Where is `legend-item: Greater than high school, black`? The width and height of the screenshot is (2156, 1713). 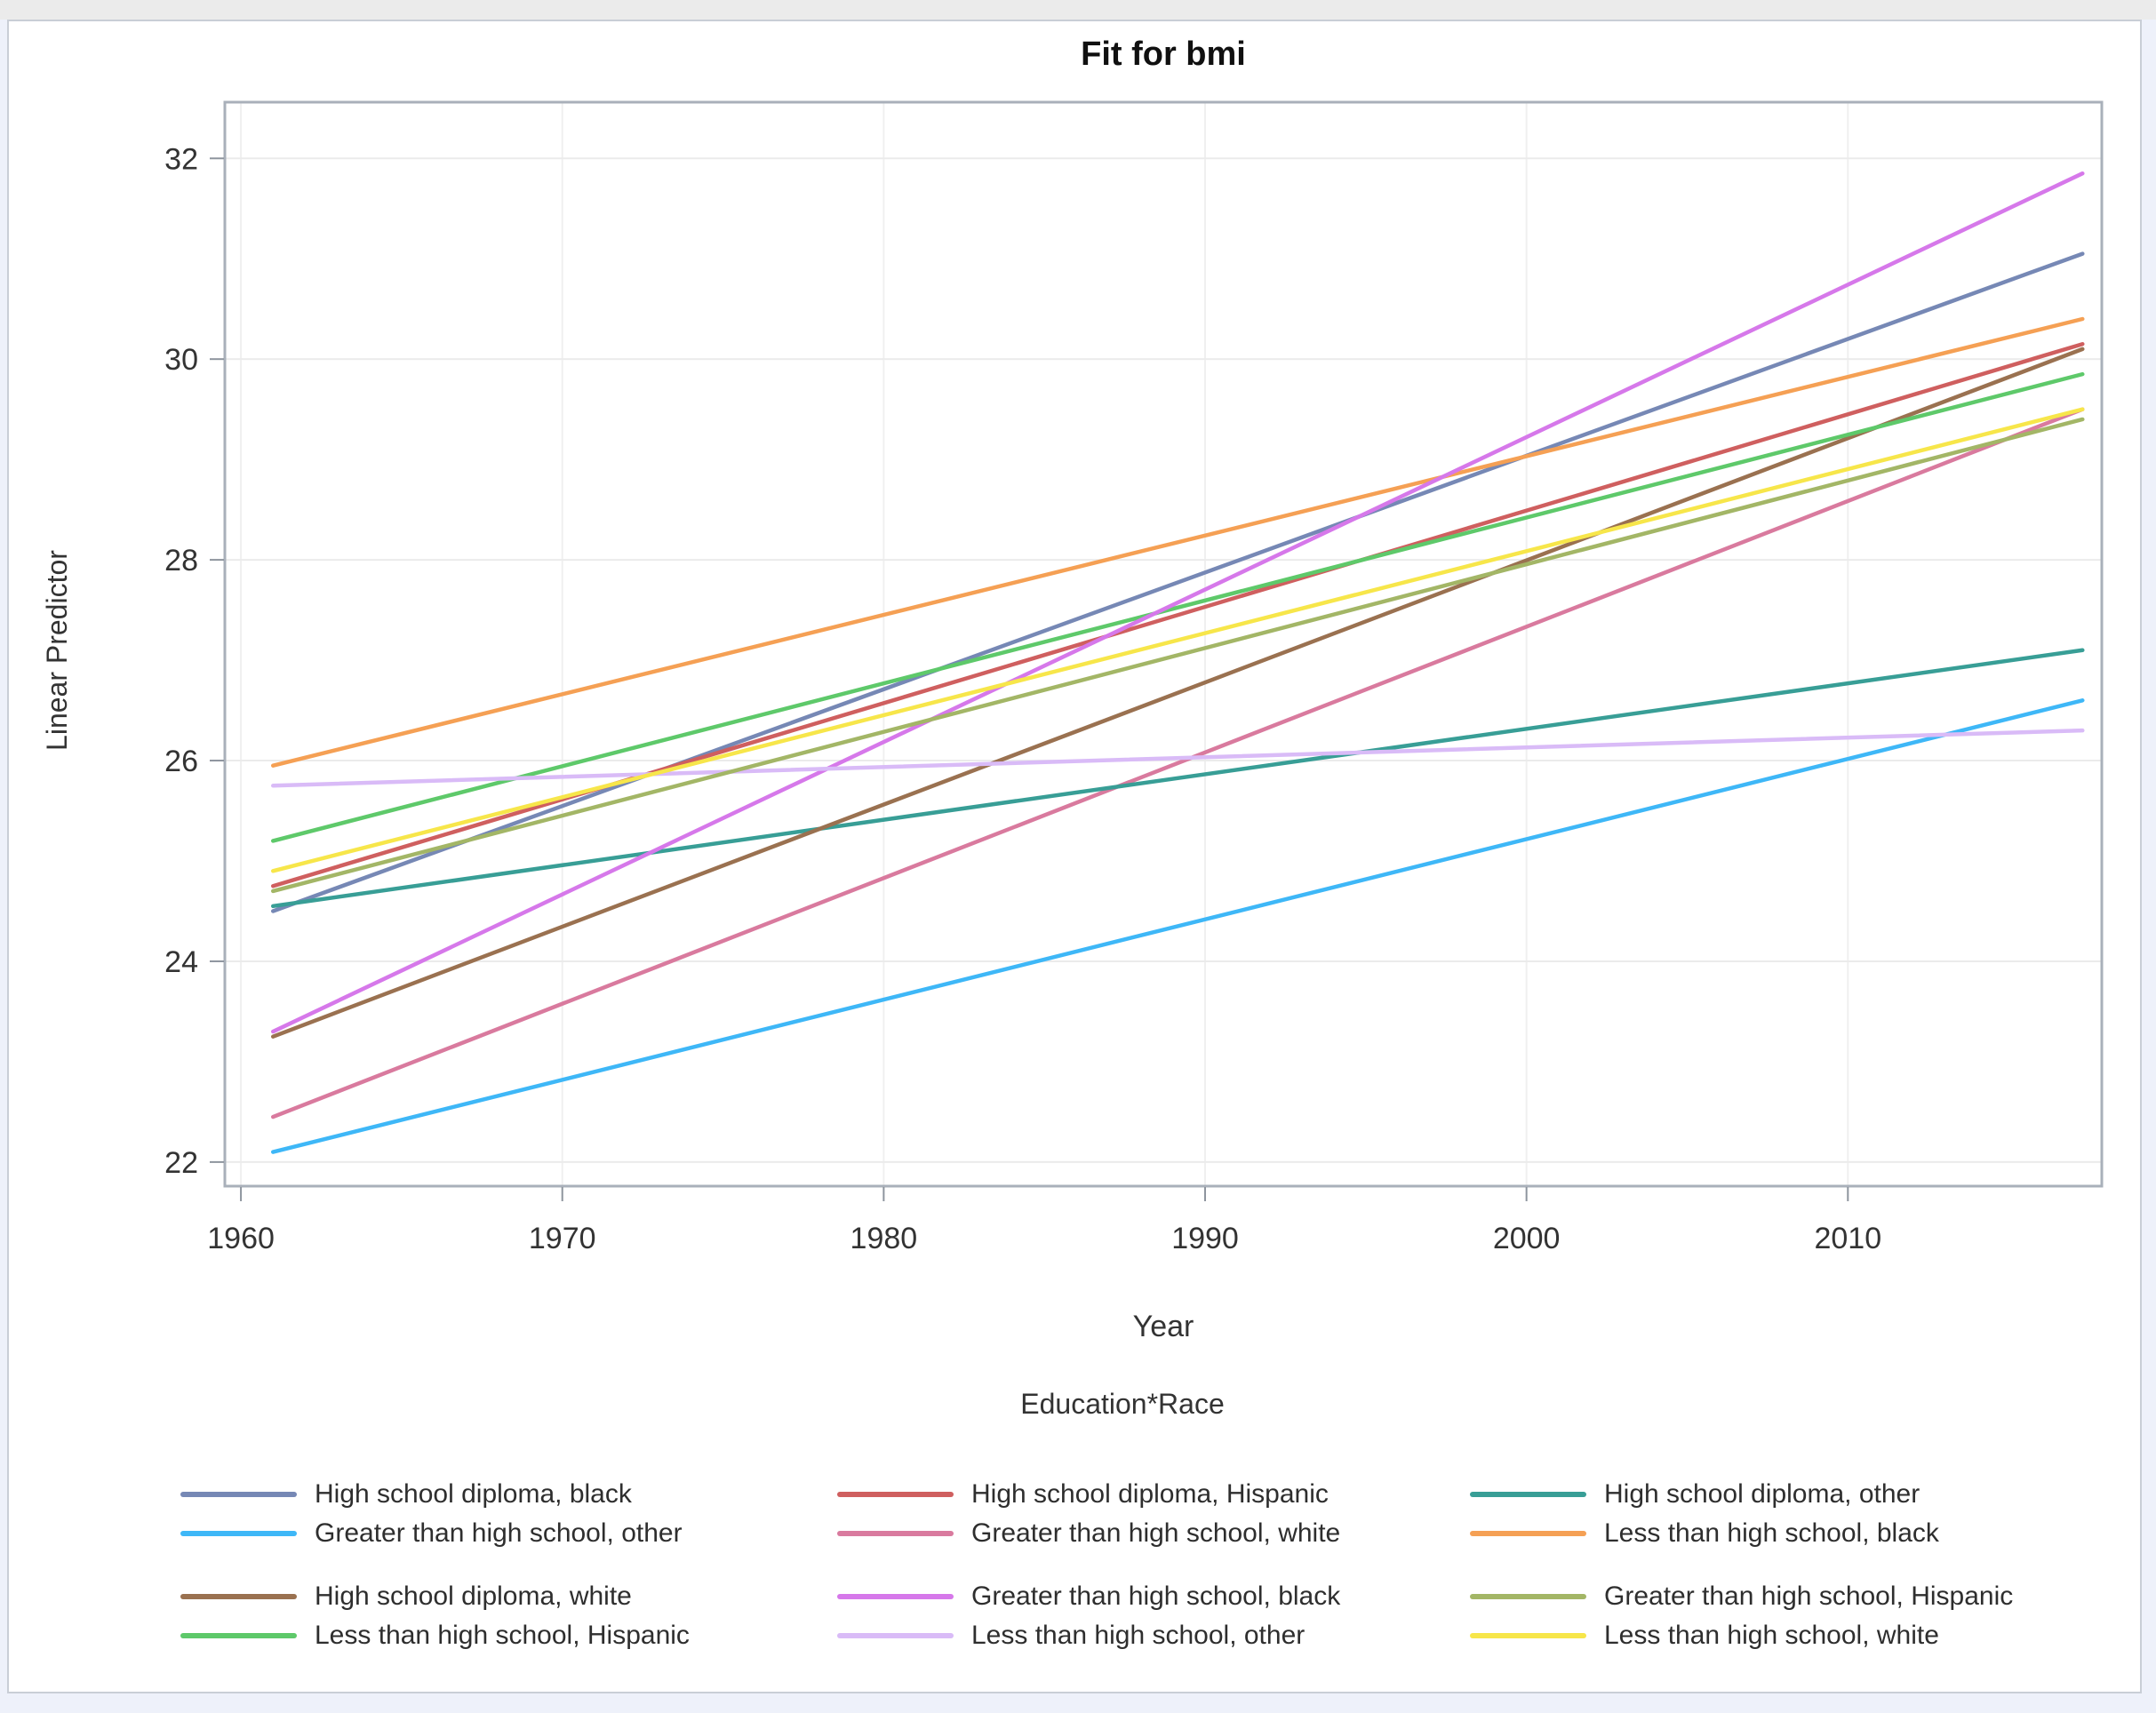
legend-item: Greater than high school, black is located at coordinates (1153, 1596).